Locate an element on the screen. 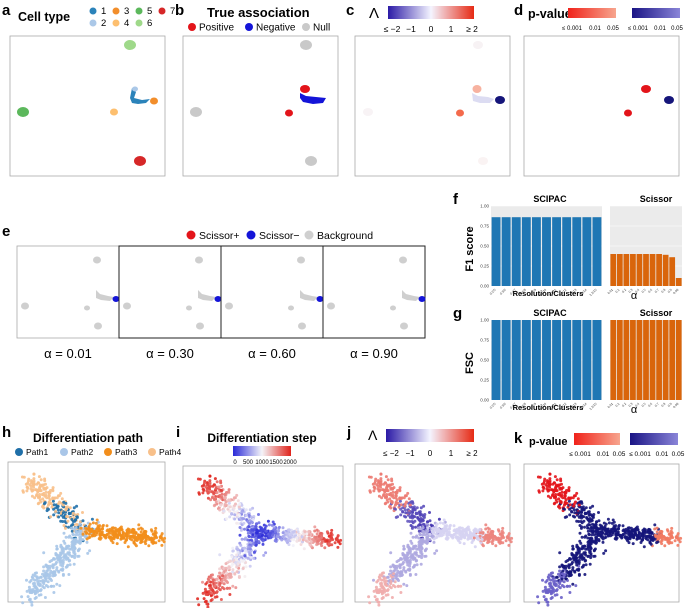  panel-b-title: True association is located at coordinates (258, 12).